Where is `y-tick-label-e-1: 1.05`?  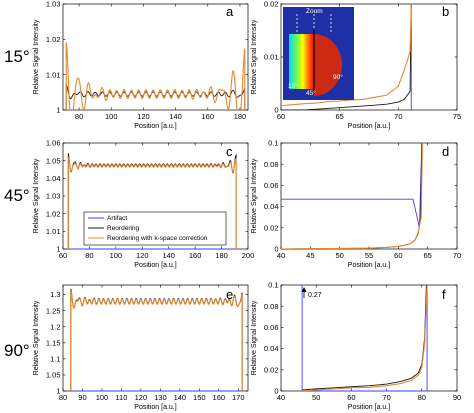 y-tick-label-e-1: 1.05 is located at coordinates (53, 375).